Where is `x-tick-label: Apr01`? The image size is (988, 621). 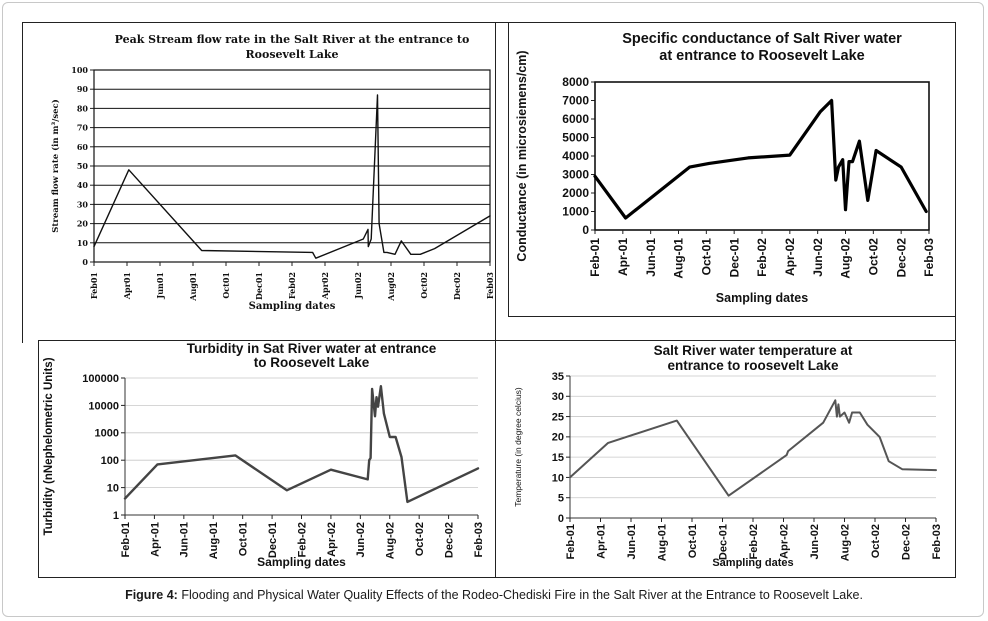 x-tick-label: Apr01 is located at coordinates (127, 286).